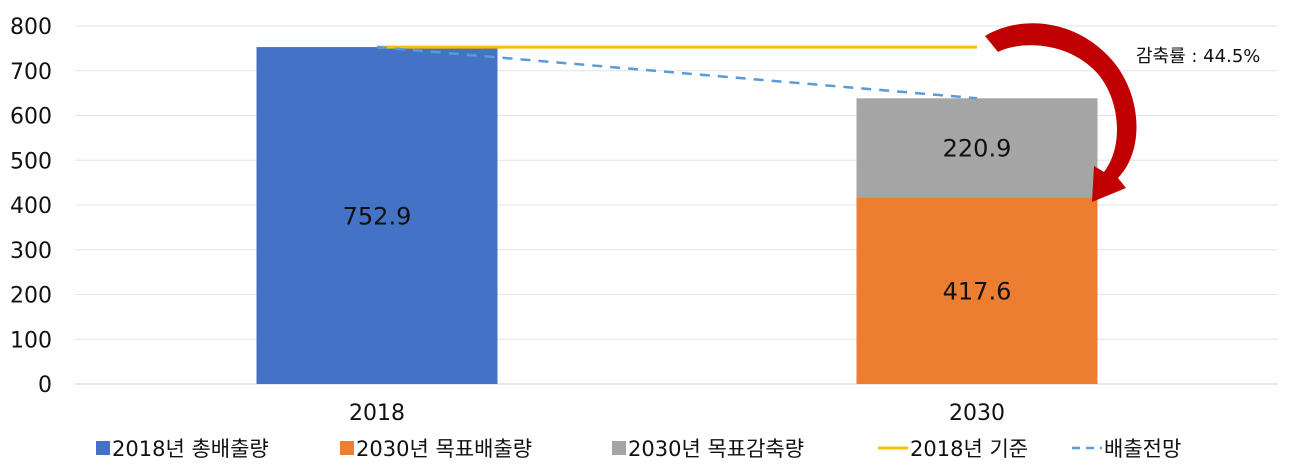 This screenshot has width=1298, height=468. What do you see at coordinates (969, 449) in the screenshot?
I see `legend-label: 2018년 기준` at bounding box center [969, 449].